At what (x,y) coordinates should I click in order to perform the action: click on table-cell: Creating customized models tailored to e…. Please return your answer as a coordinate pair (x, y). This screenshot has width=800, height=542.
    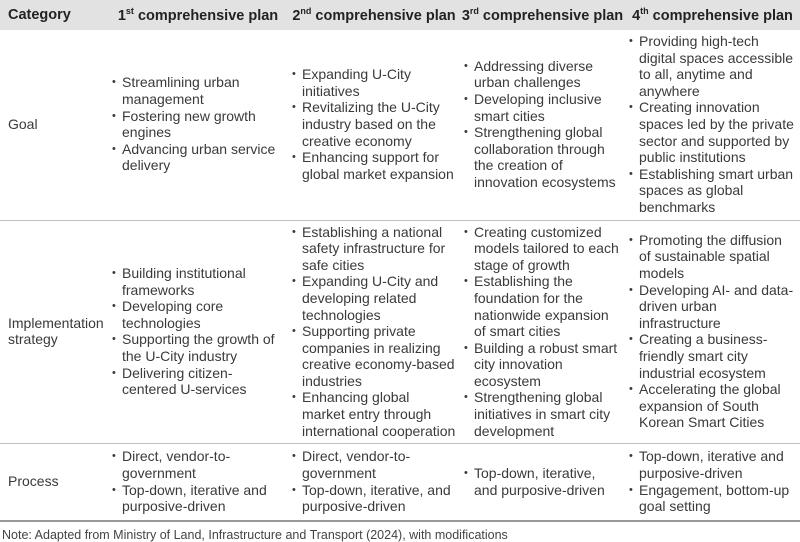
    Looking at the image, I should click on (542, 332).